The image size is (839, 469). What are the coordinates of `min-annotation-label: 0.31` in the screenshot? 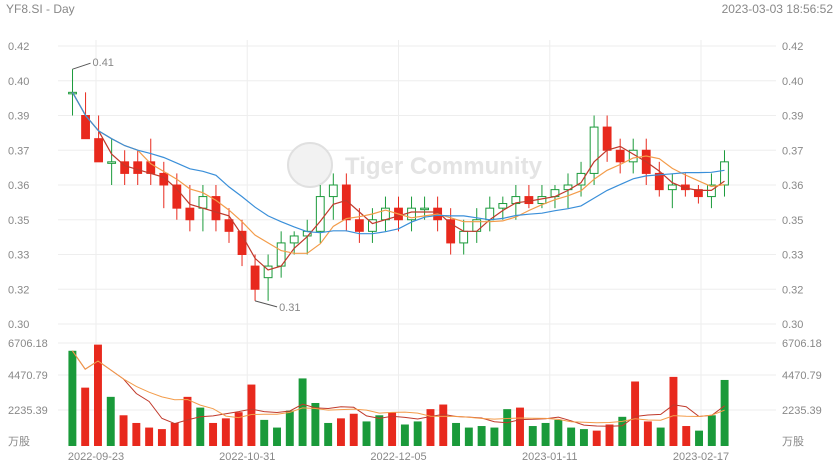 It's located at (289, 308).